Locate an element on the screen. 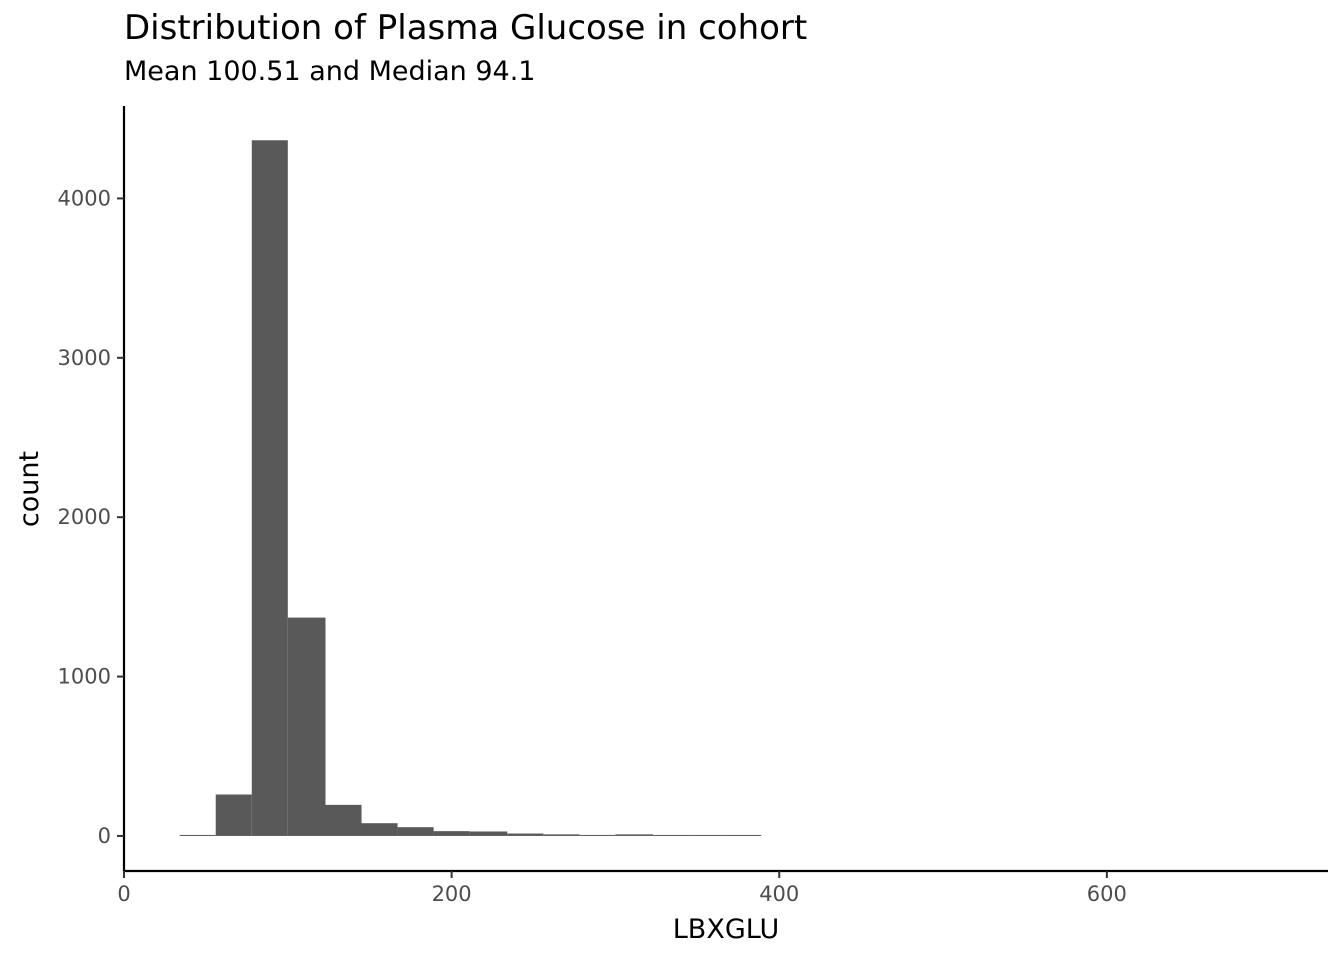  y-axis-ticks: 0 1000 2000 3000 4000 is located at coordinates (91, 517).